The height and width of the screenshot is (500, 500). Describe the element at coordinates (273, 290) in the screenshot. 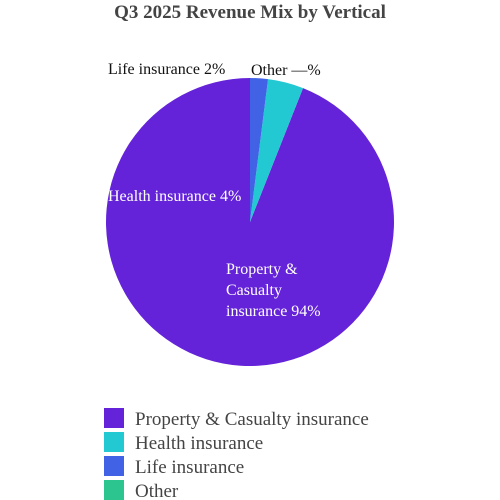

I see `slice-label-property-casualty: Property & Casualty insurance 94%` at that location.